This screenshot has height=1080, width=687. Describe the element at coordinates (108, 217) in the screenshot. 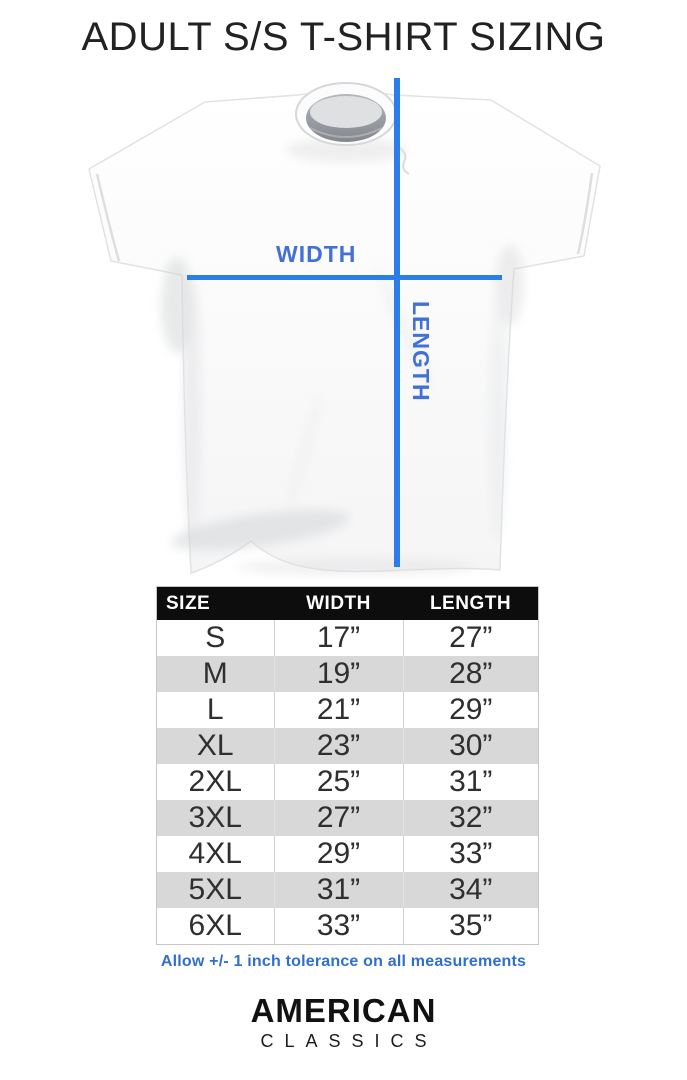

I see `left-cuff-seam` at that location.